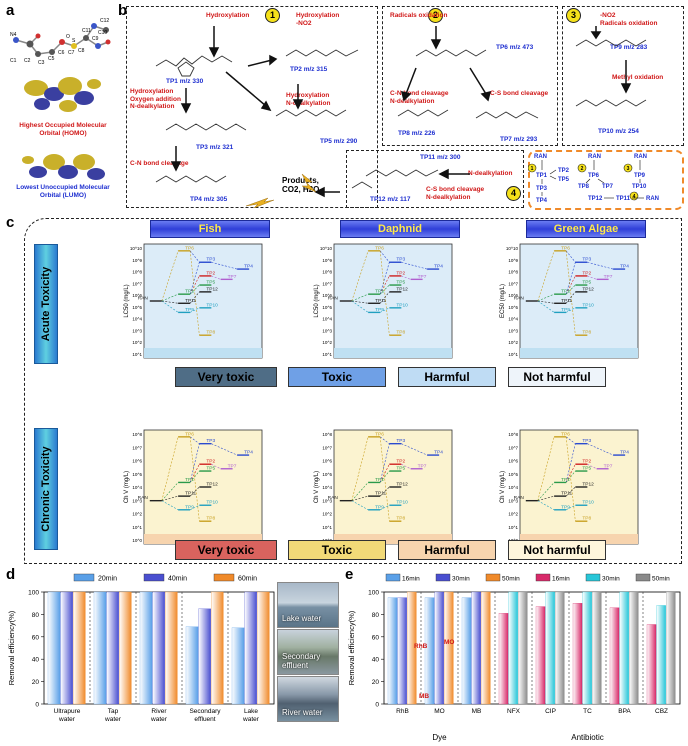 This screenshot has height=746, width=688. I want to click on acute-toxicity-label: Acute Toxicity, so click(46, 304).